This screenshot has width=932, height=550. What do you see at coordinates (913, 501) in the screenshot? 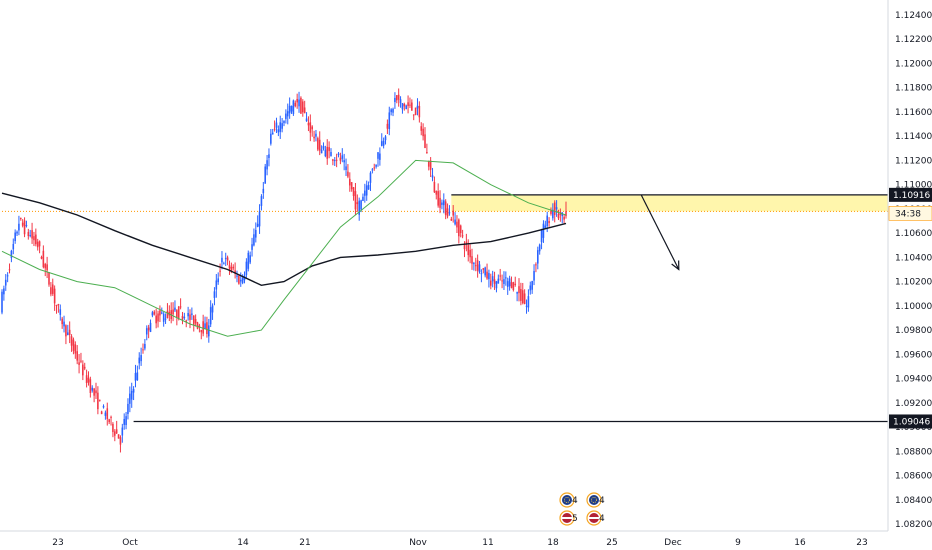
I see `price-tick-label: 1.08400` at bounding box center [913, 501].